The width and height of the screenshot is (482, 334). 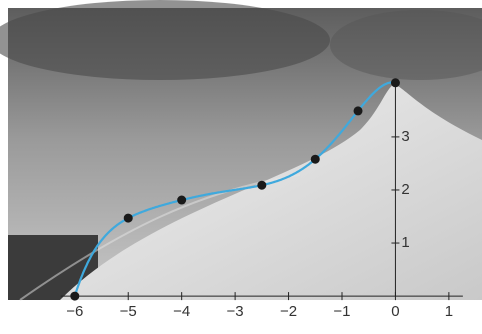 What do you see at coordinates (395, 311) in the screenshot?
I see `x-tick-label: 0` at bounding box center [395, 311].